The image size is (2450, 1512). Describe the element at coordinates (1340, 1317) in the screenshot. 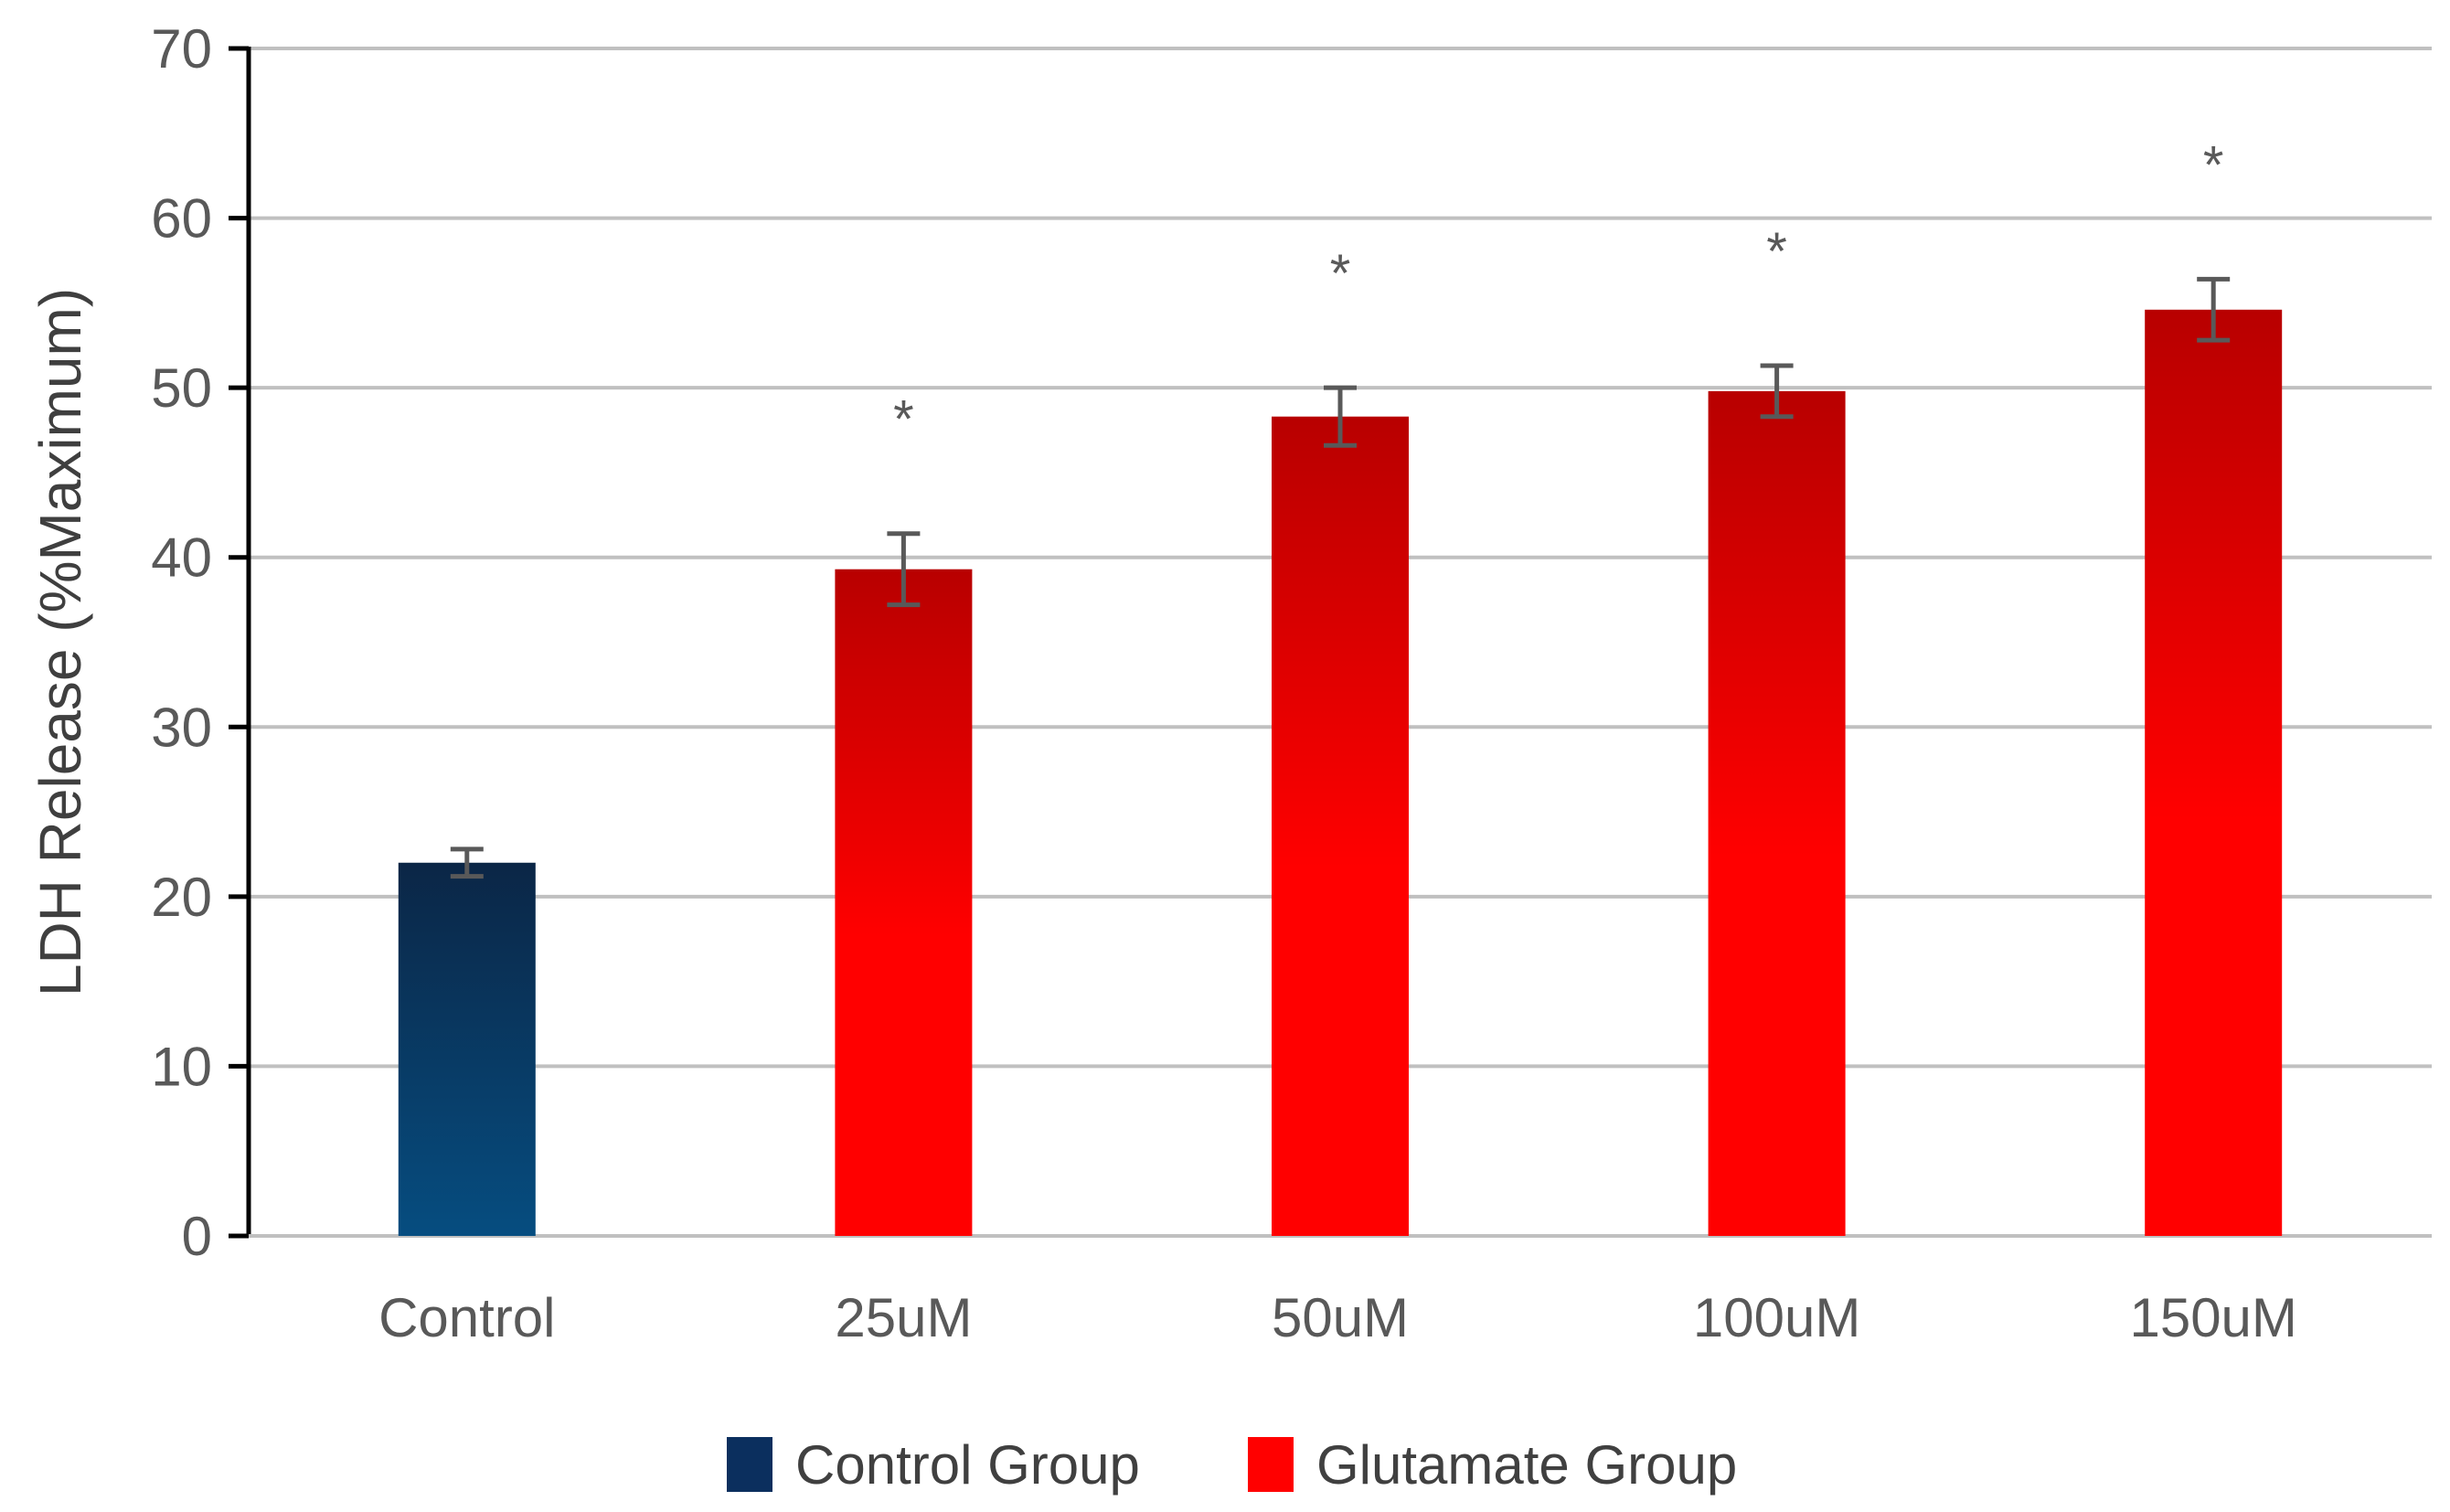

I see `x-tick-label-50uM: 50uM` at that location.